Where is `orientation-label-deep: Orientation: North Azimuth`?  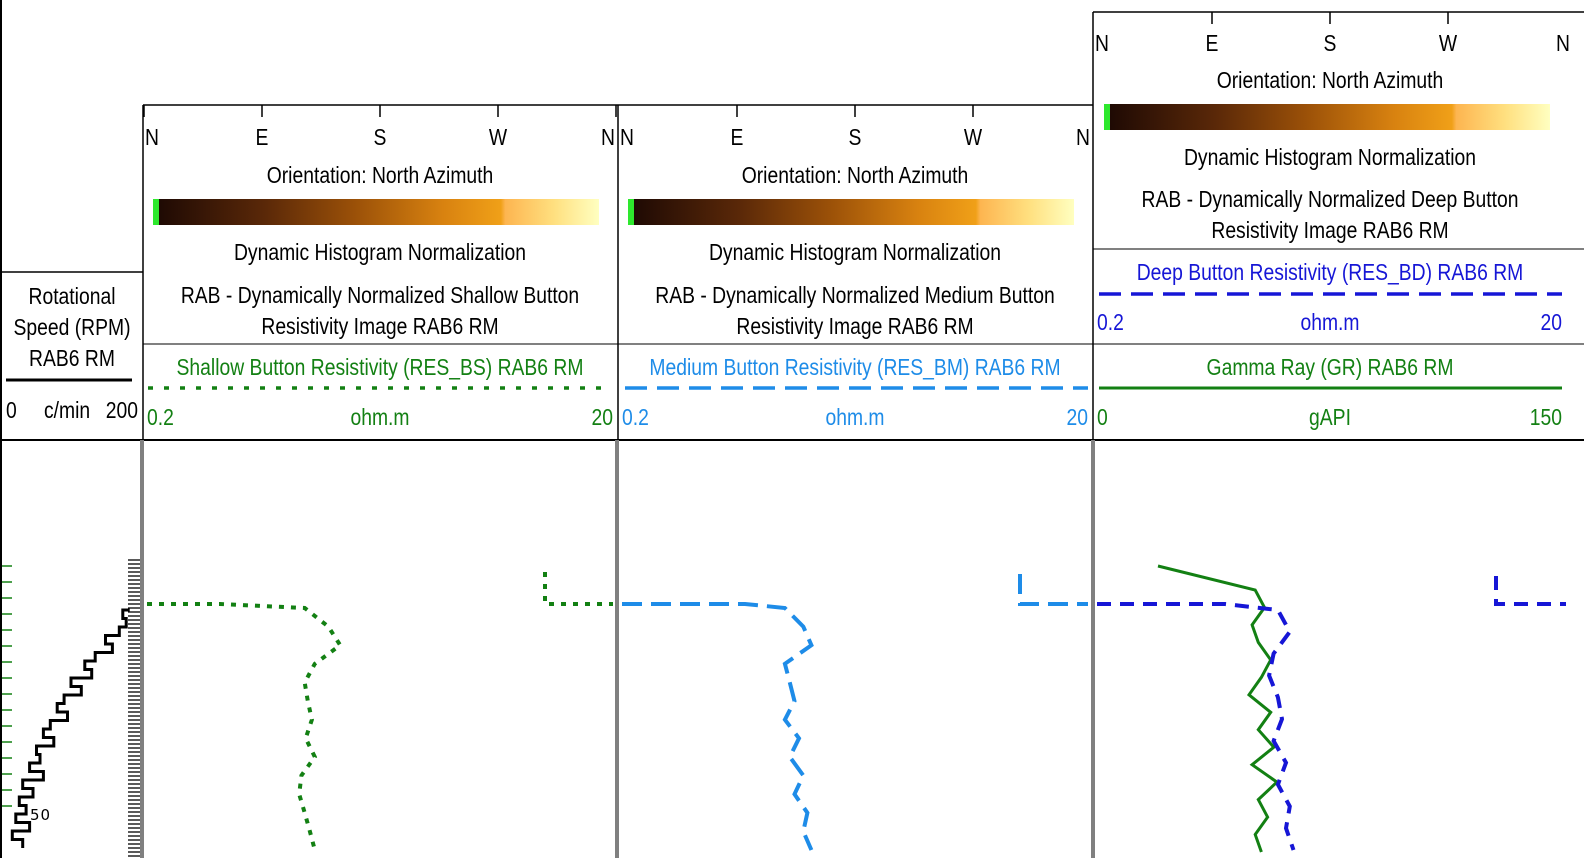
orientation-label-deep: Orientation: North Azimuth is located at coordinates (1330, 80).